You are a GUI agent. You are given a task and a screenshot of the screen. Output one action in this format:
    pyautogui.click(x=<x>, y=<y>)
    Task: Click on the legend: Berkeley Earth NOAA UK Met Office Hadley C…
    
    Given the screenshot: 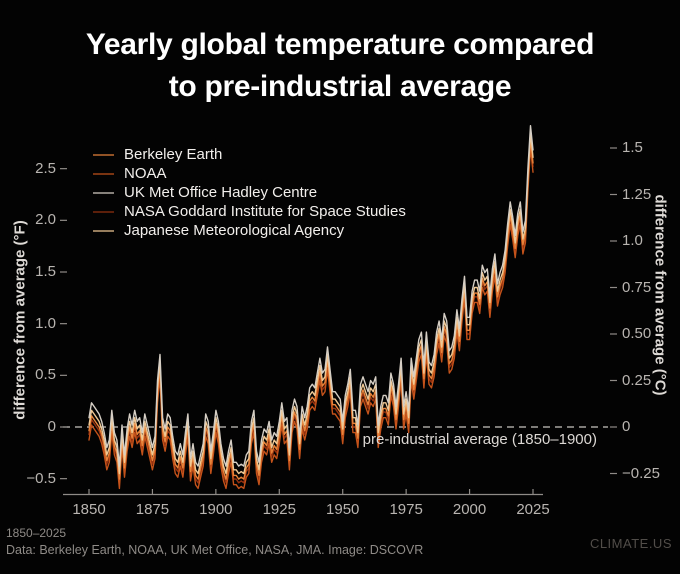 What is the action you would take?
    pyautogui.click(x=249, y=192)
    